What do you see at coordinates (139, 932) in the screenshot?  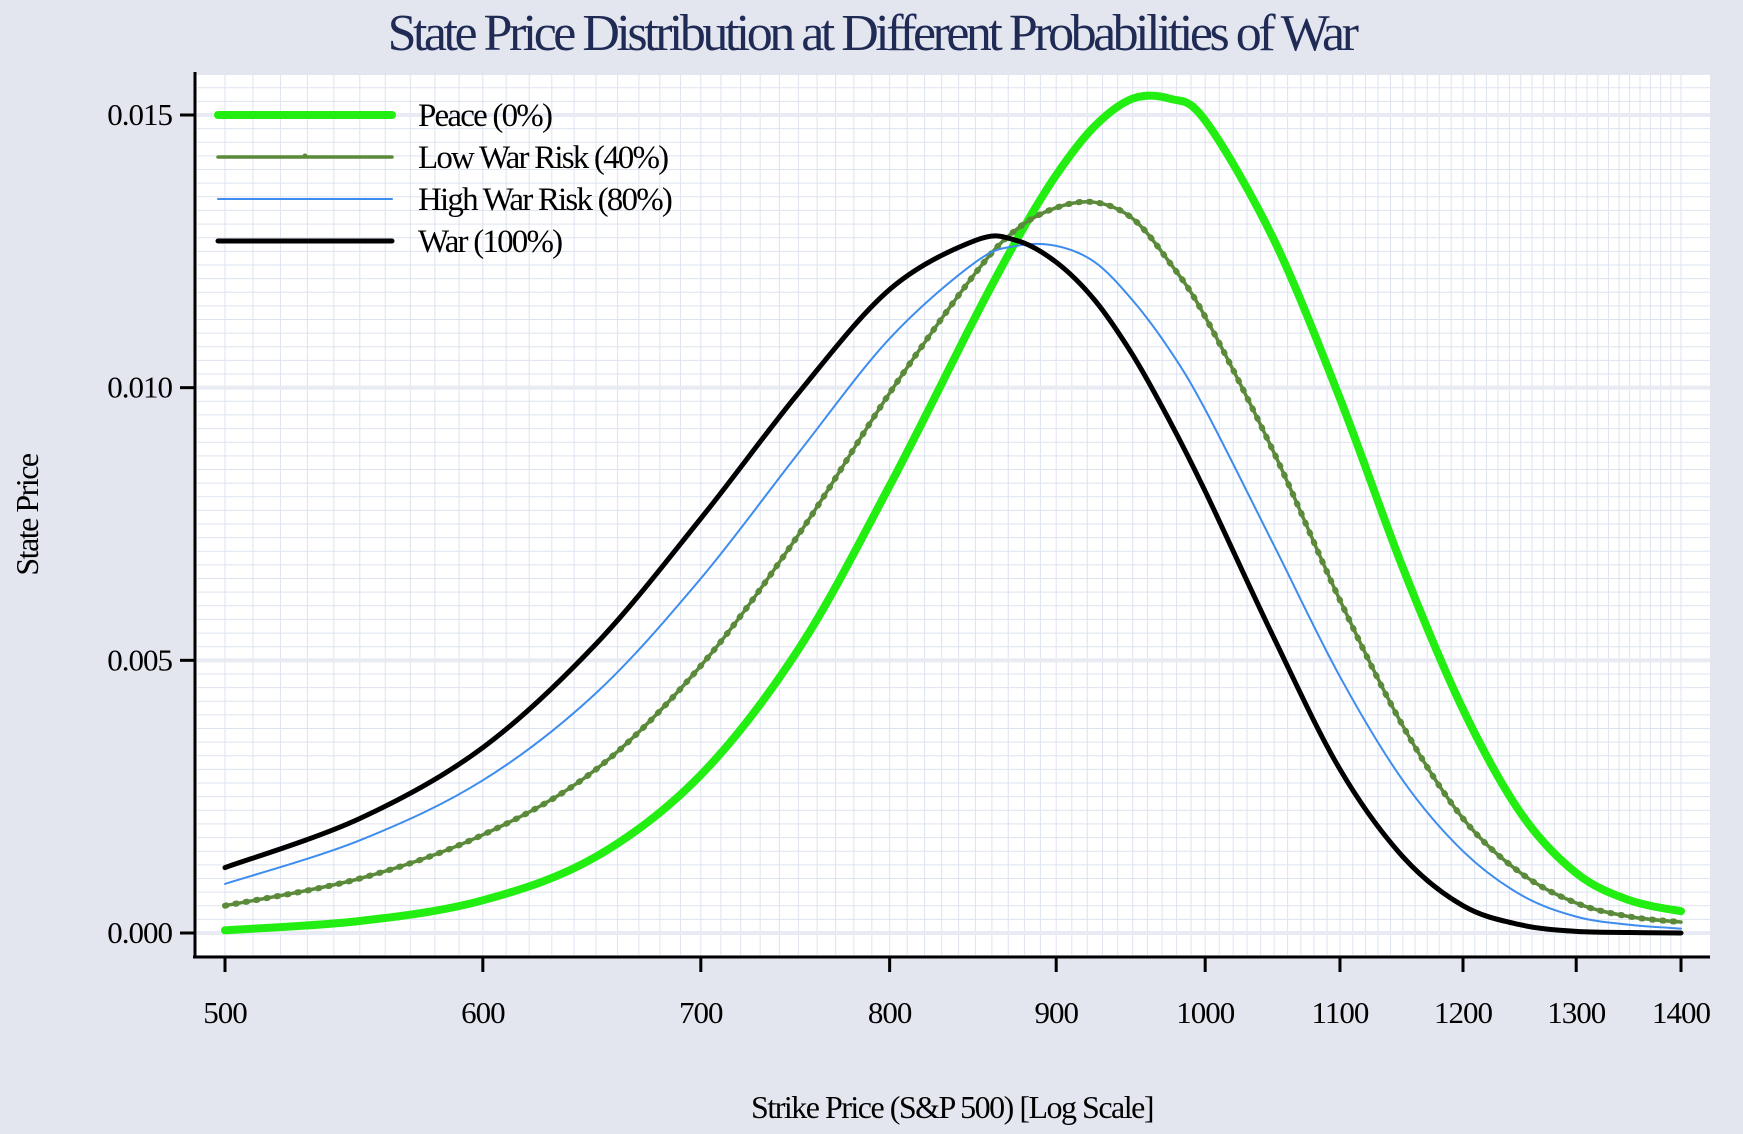 I see `y-tick-label: 0.000` at bounding box center [139, 932].